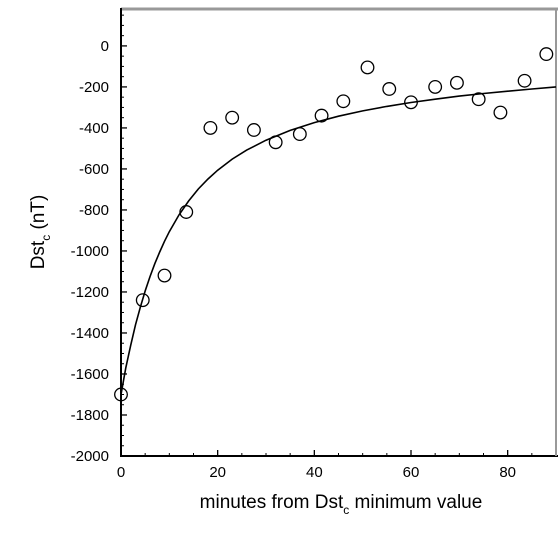 This screenshot has height=534, width=558. I want to click on y-tick-label: -1000, so click(90, 251).